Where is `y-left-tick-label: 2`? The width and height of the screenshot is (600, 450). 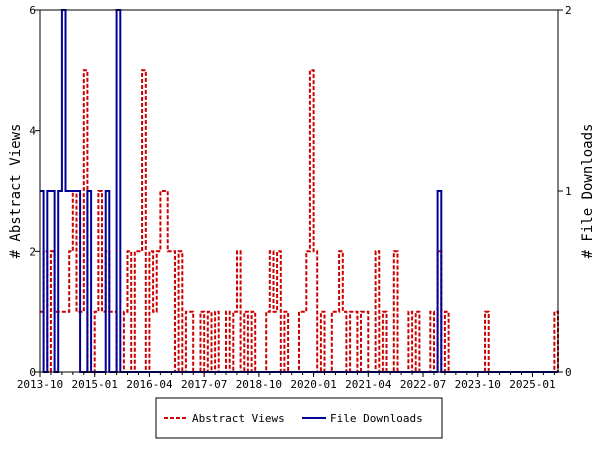
y-left-tick-label: 2 is located at coordinates (32, 251).